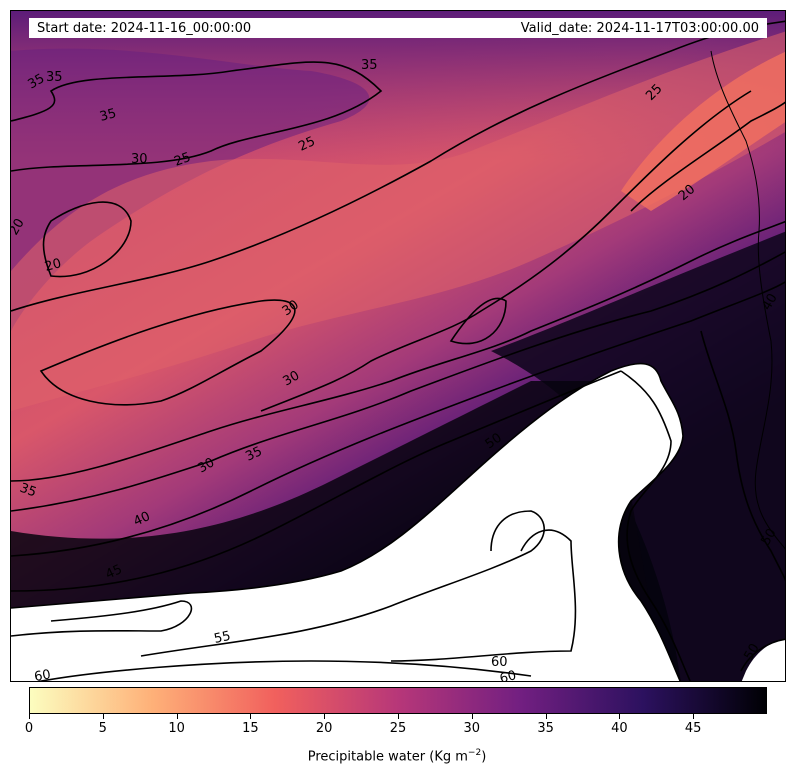 The width and height of the screenshot is (794, 780). What do you see at coordinates (693, 728) in the screenshot?
I see `colorbar-tick-label: 45` at bounding box center [693, 728].